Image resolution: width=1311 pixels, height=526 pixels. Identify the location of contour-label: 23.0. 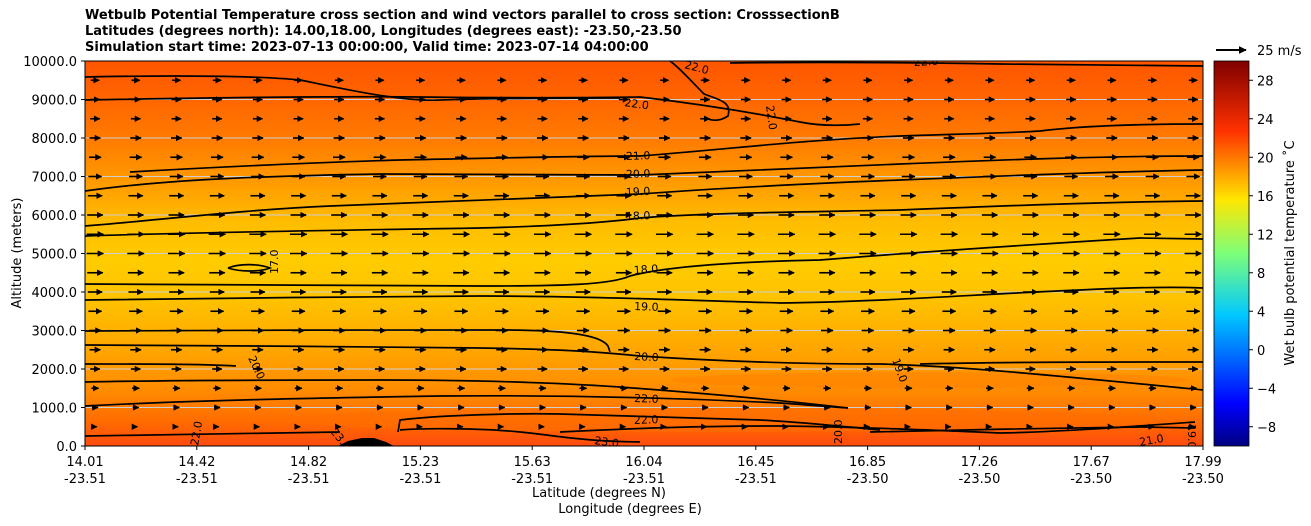
(607, 442).